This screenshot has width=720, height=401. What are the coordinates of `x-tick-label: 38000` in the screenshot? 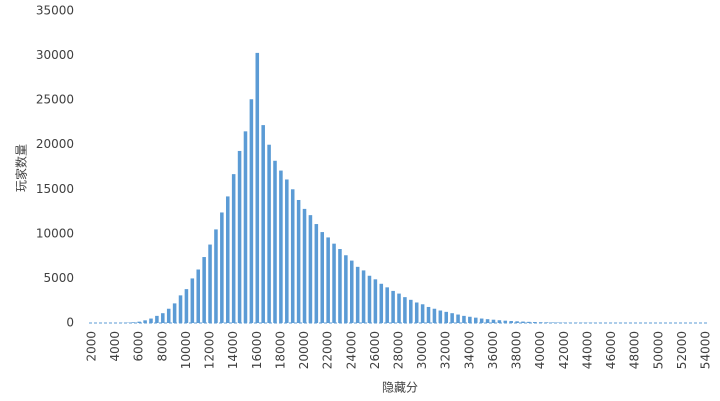 It's located at (517, 350).